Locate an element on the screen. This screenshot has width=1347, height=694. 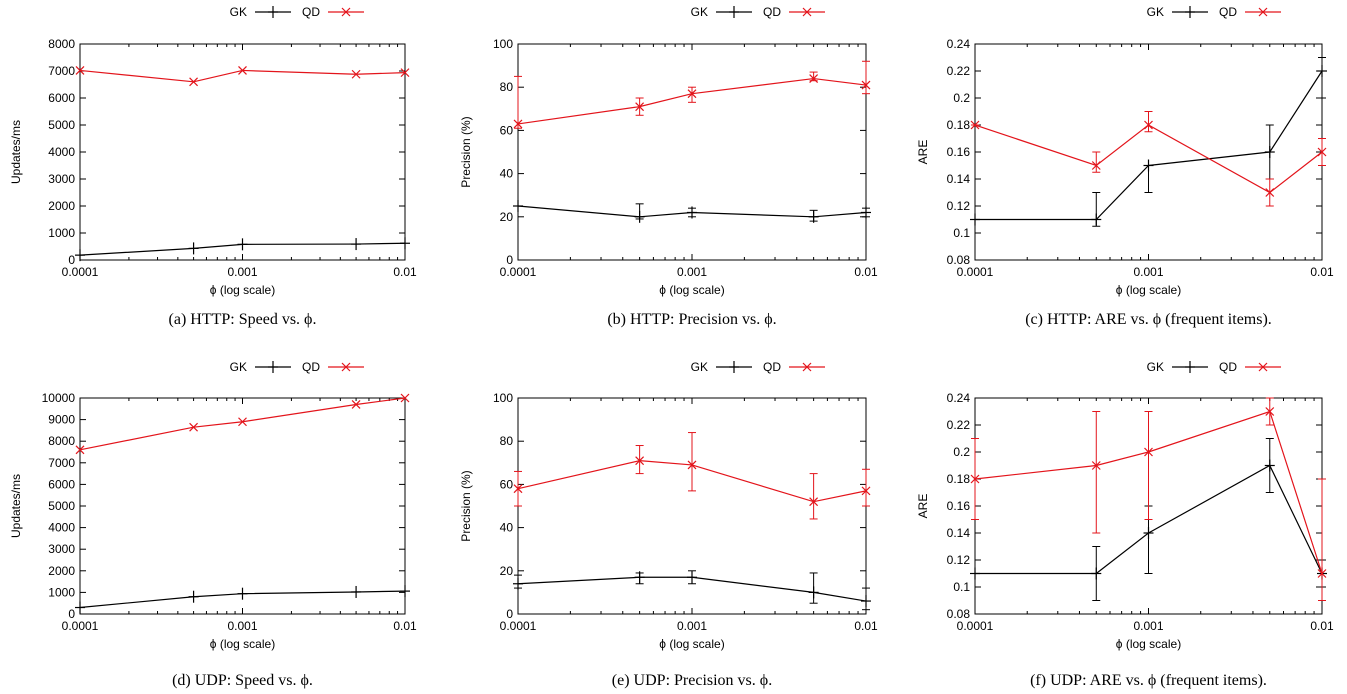
y-tick-label: 0.18 is located at coordinates (959, 479).